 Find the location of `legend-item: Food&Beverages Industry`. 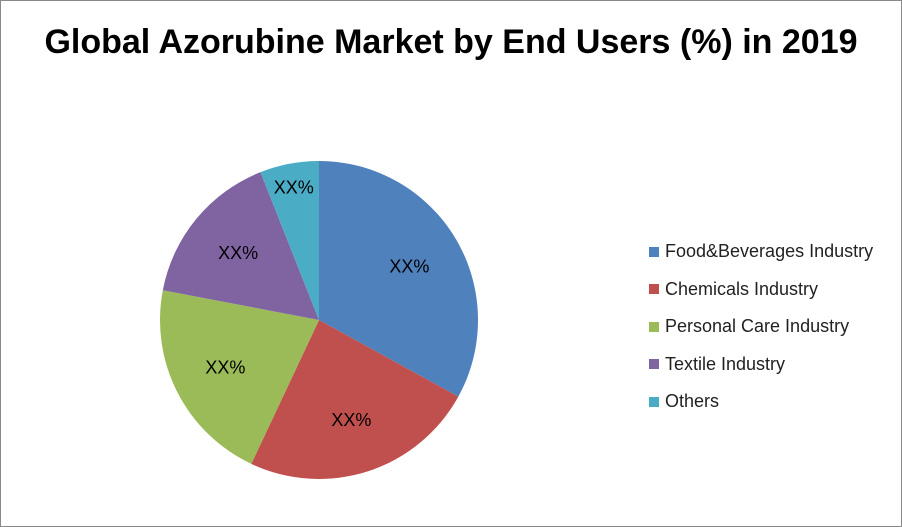

legend-item: Food&Beverages Industry is located at coordinates (761, 252).